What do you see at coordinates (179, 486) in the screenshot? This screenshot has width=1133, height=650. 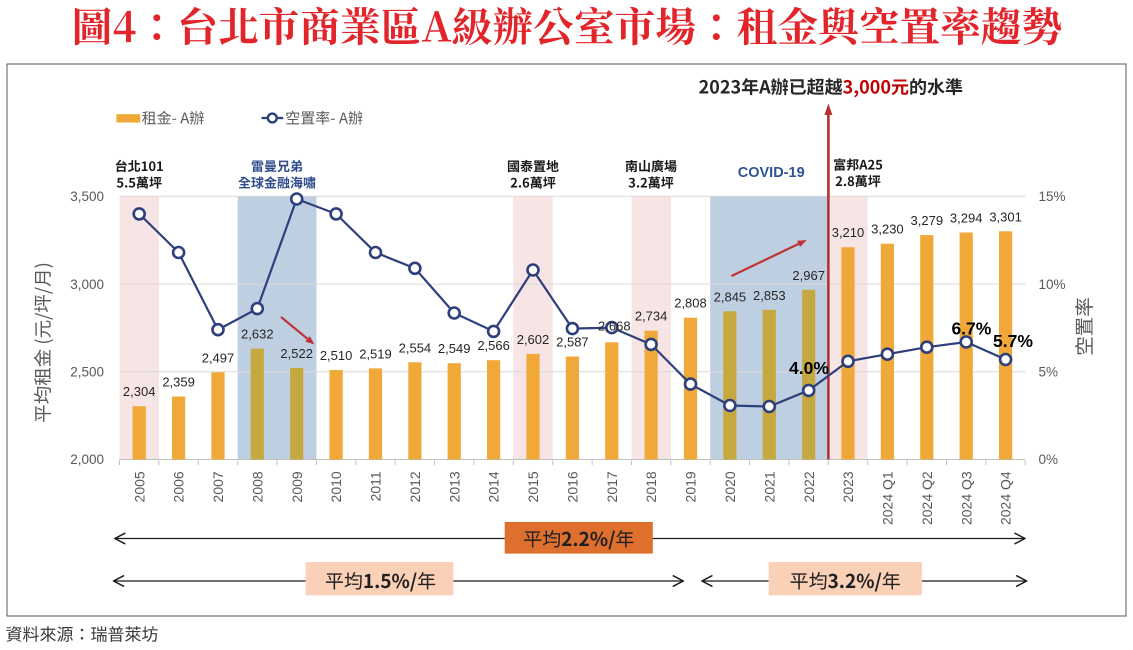 I see `svg-text: 2006` at bounding box center [179, 486].